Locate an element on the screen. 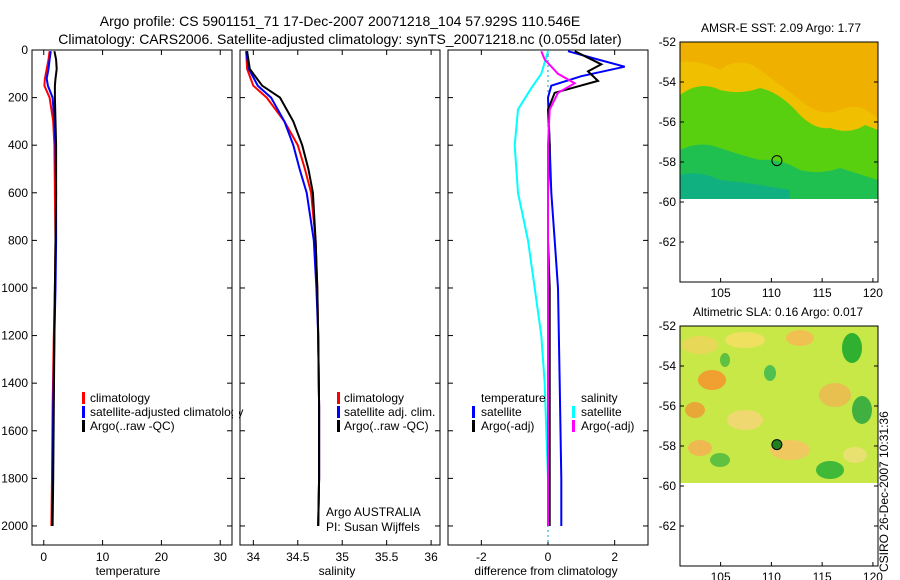  sla-heatmap is located at coordinates (779, 404).